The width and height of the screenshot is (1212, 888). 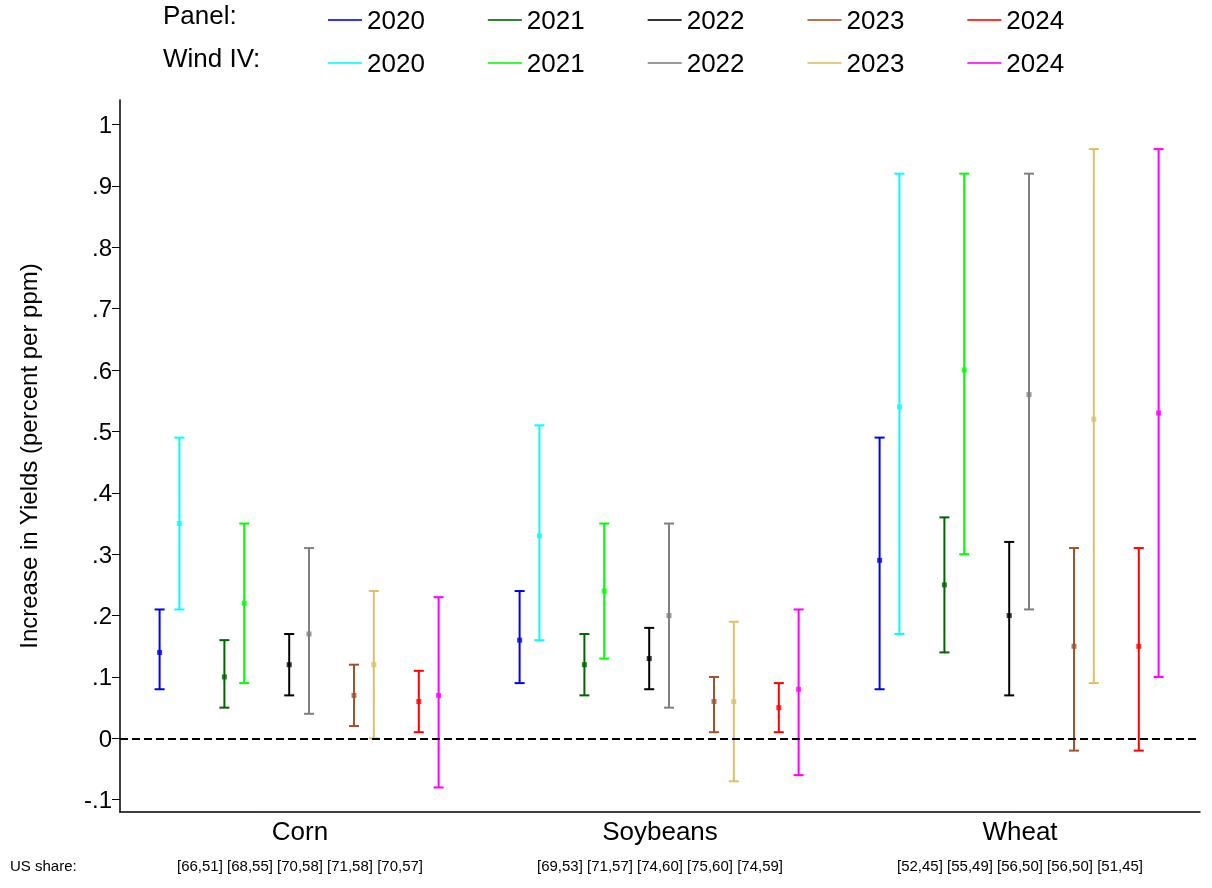 I want to click on text: US share:, so click(x=43, y=865).